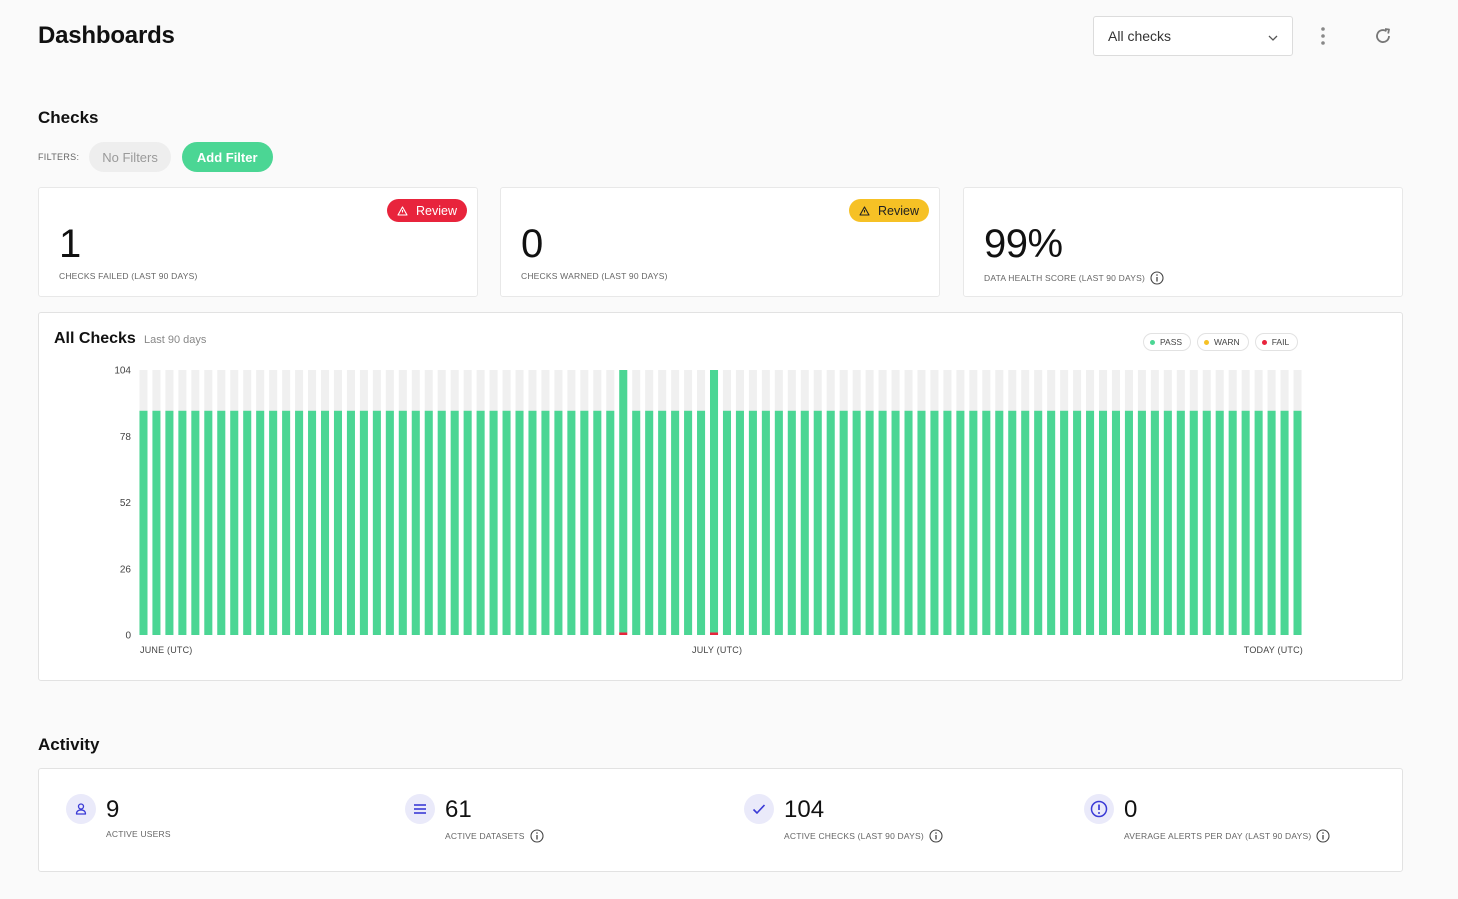  What do you see at coordinates (70, 244) in the screenshot?
I see `failed-count: 1` at bounding box center [70, 244].